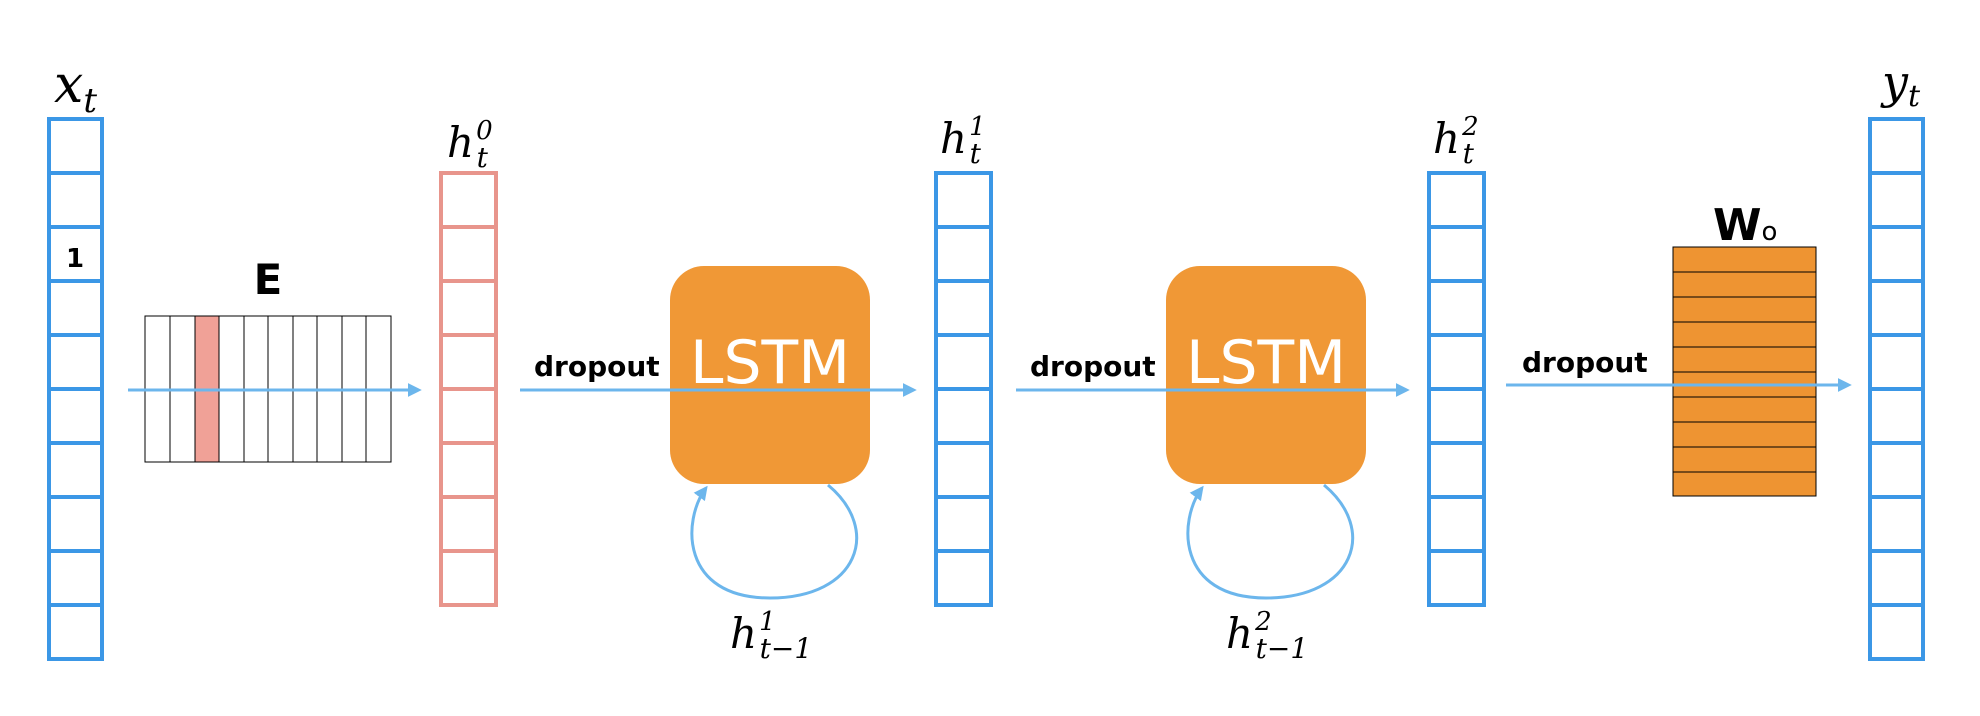 This screenshot has height=716, width=1980. I want to click on lstm-label-2: LSTM, so click(1266, 363).